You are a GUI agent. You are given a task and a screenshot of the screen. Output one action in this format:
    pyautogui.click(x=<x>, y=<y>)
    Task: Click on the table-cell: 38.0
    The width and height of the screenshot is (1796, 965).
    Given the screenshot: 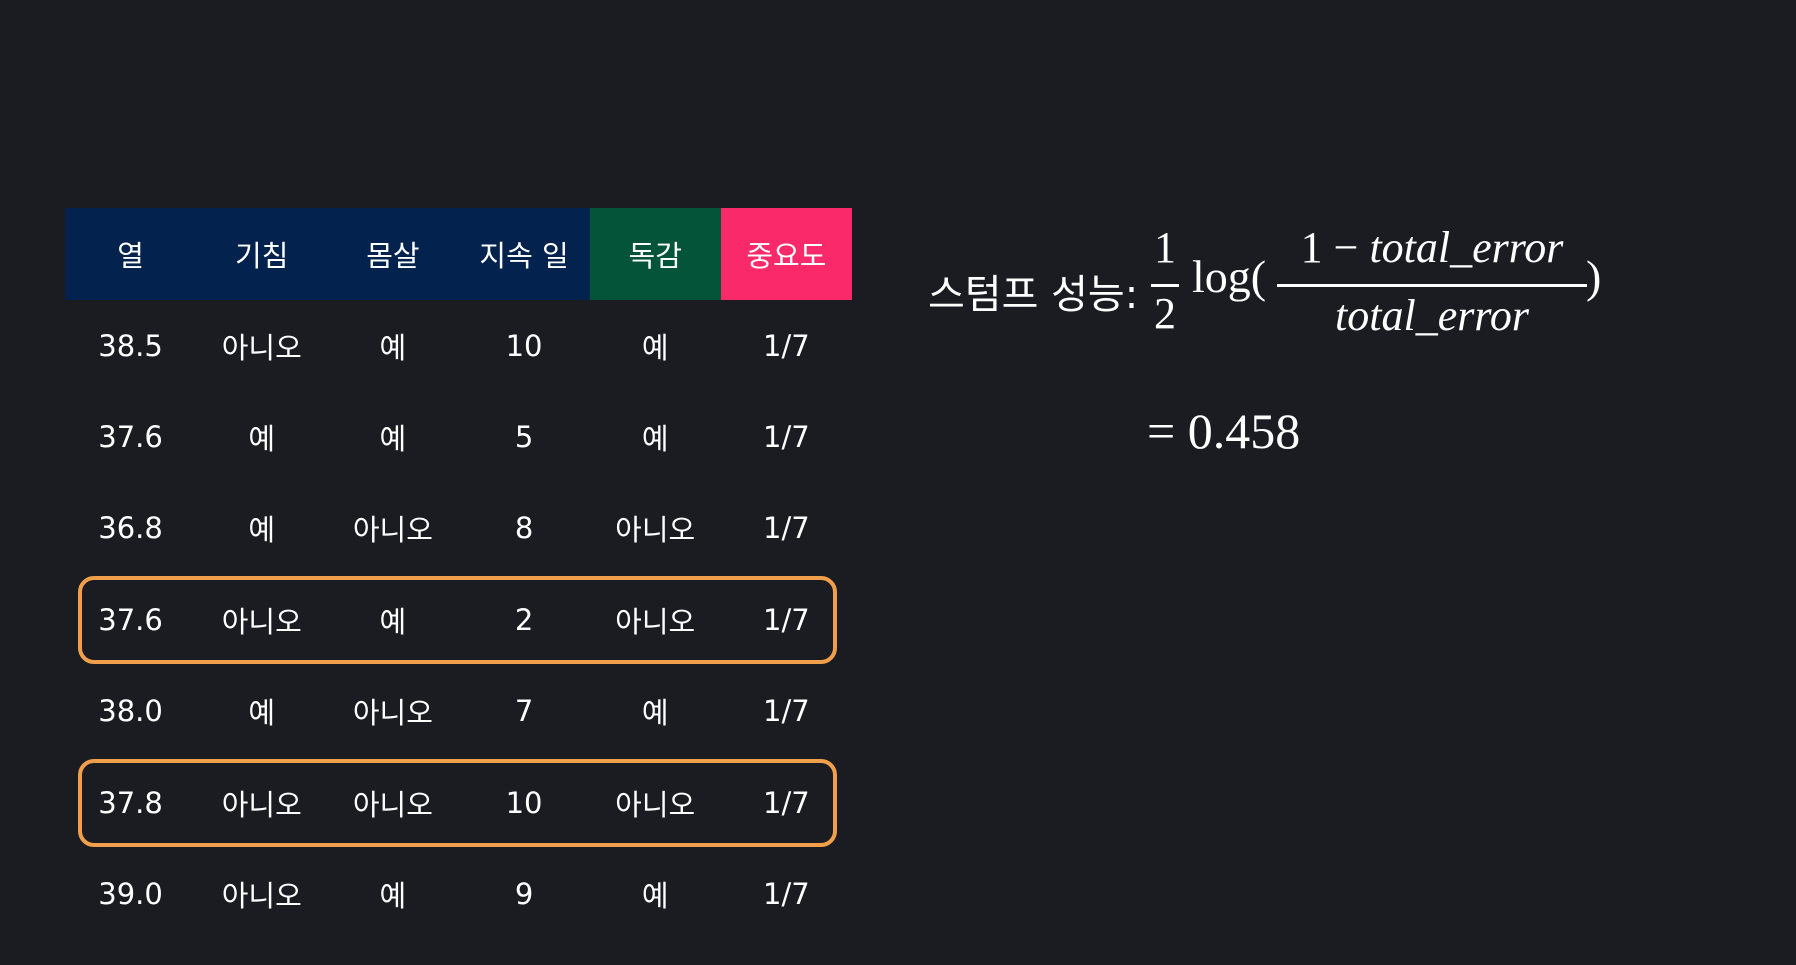 What is the action you would take?
    pyautogui.click(x=130, y=711)
    